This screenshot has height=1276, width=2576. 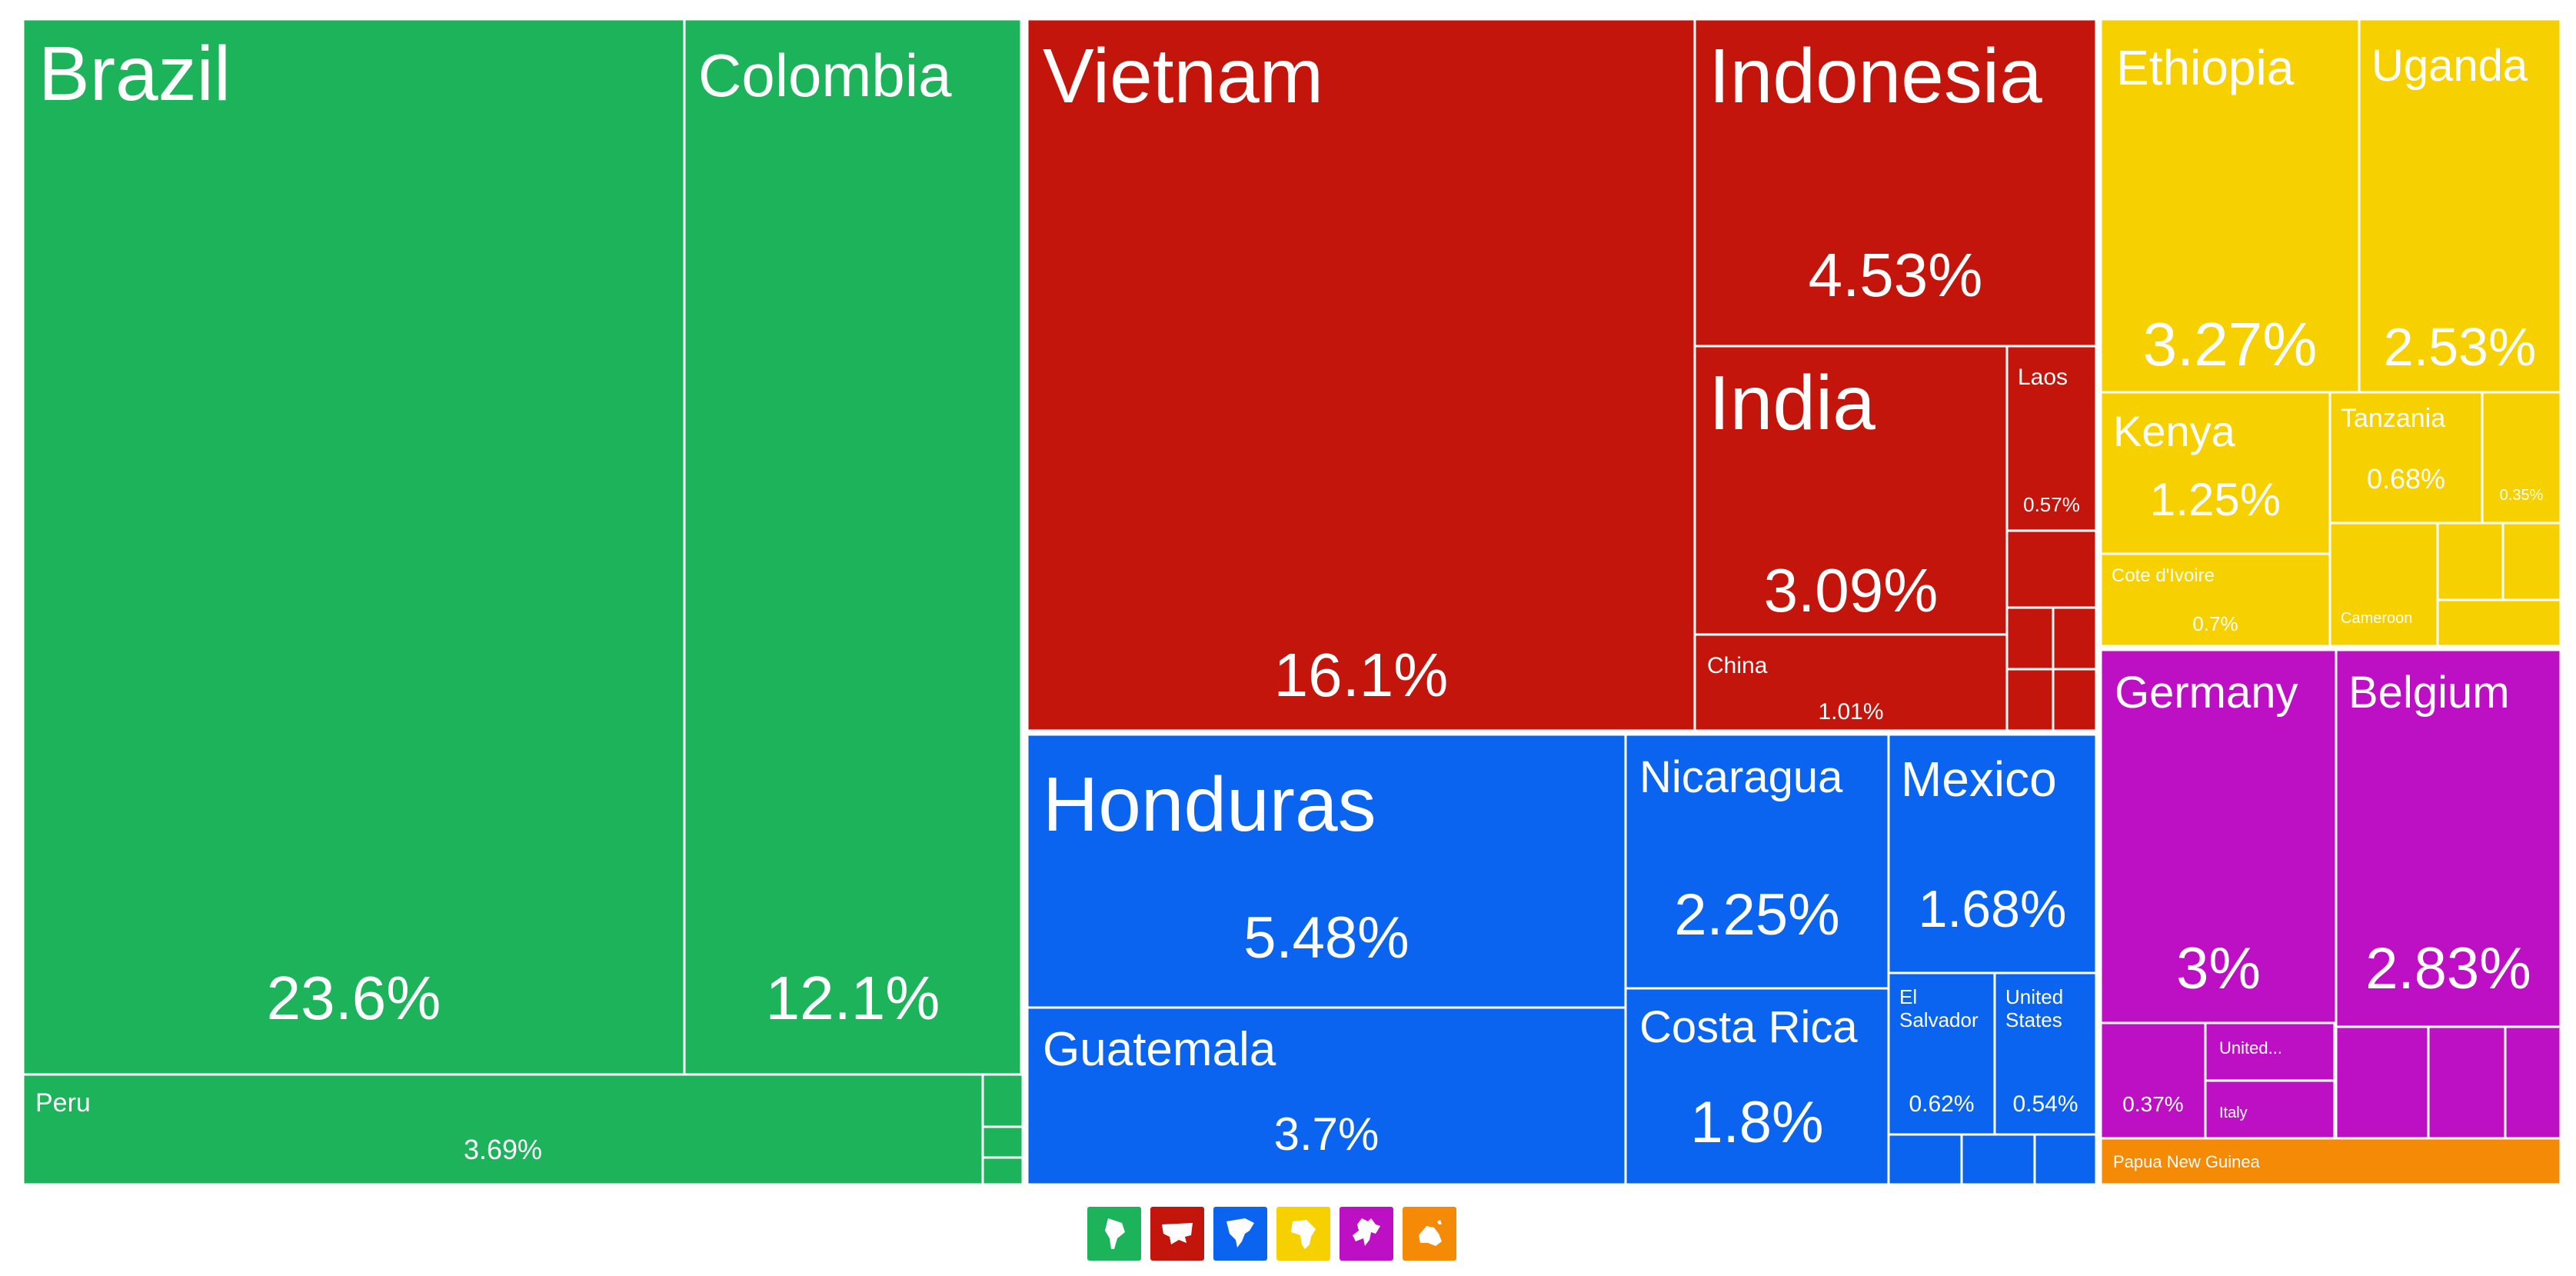 What do you see at coordinates (2045, 1104) in the screenshot?
I see `tile-united-states-value: 0.54%` at bounding box center [2045, 1104].